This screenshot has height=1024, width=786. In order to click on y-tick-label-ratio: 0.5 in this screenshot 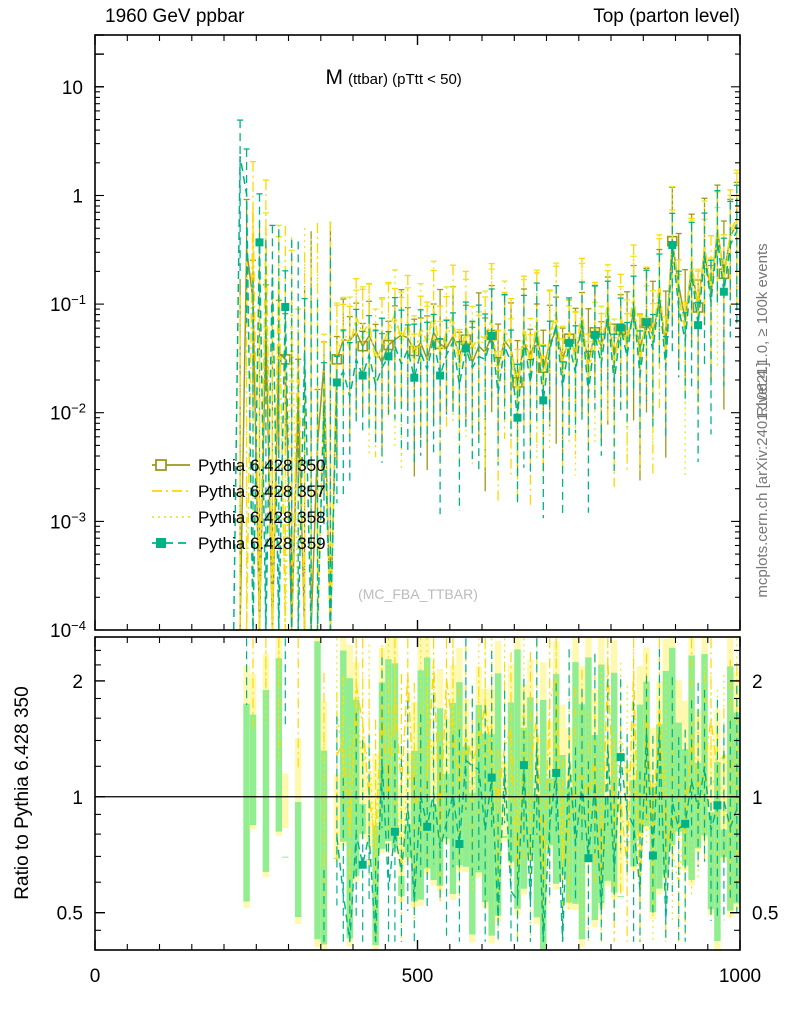, I will do `click(70, 914)`.